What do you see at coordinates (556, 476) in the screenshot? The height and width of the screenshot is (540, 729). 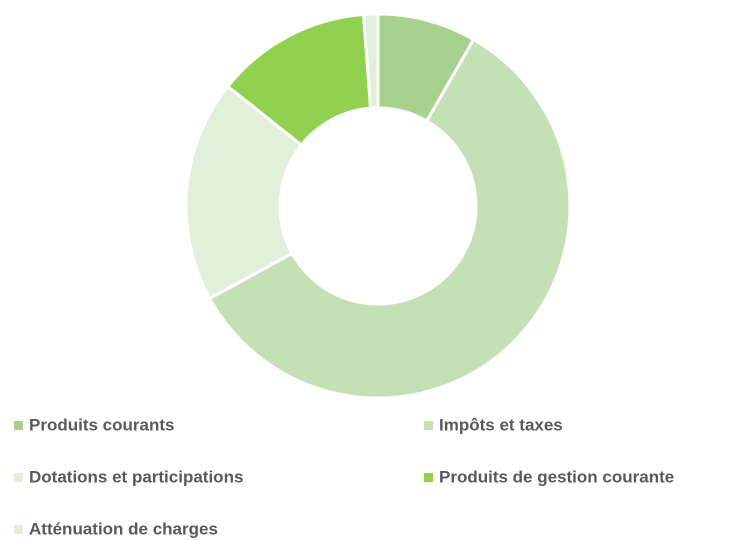 I see `legend-label: Produits de gestion courante` at bounding box center [556, 476].